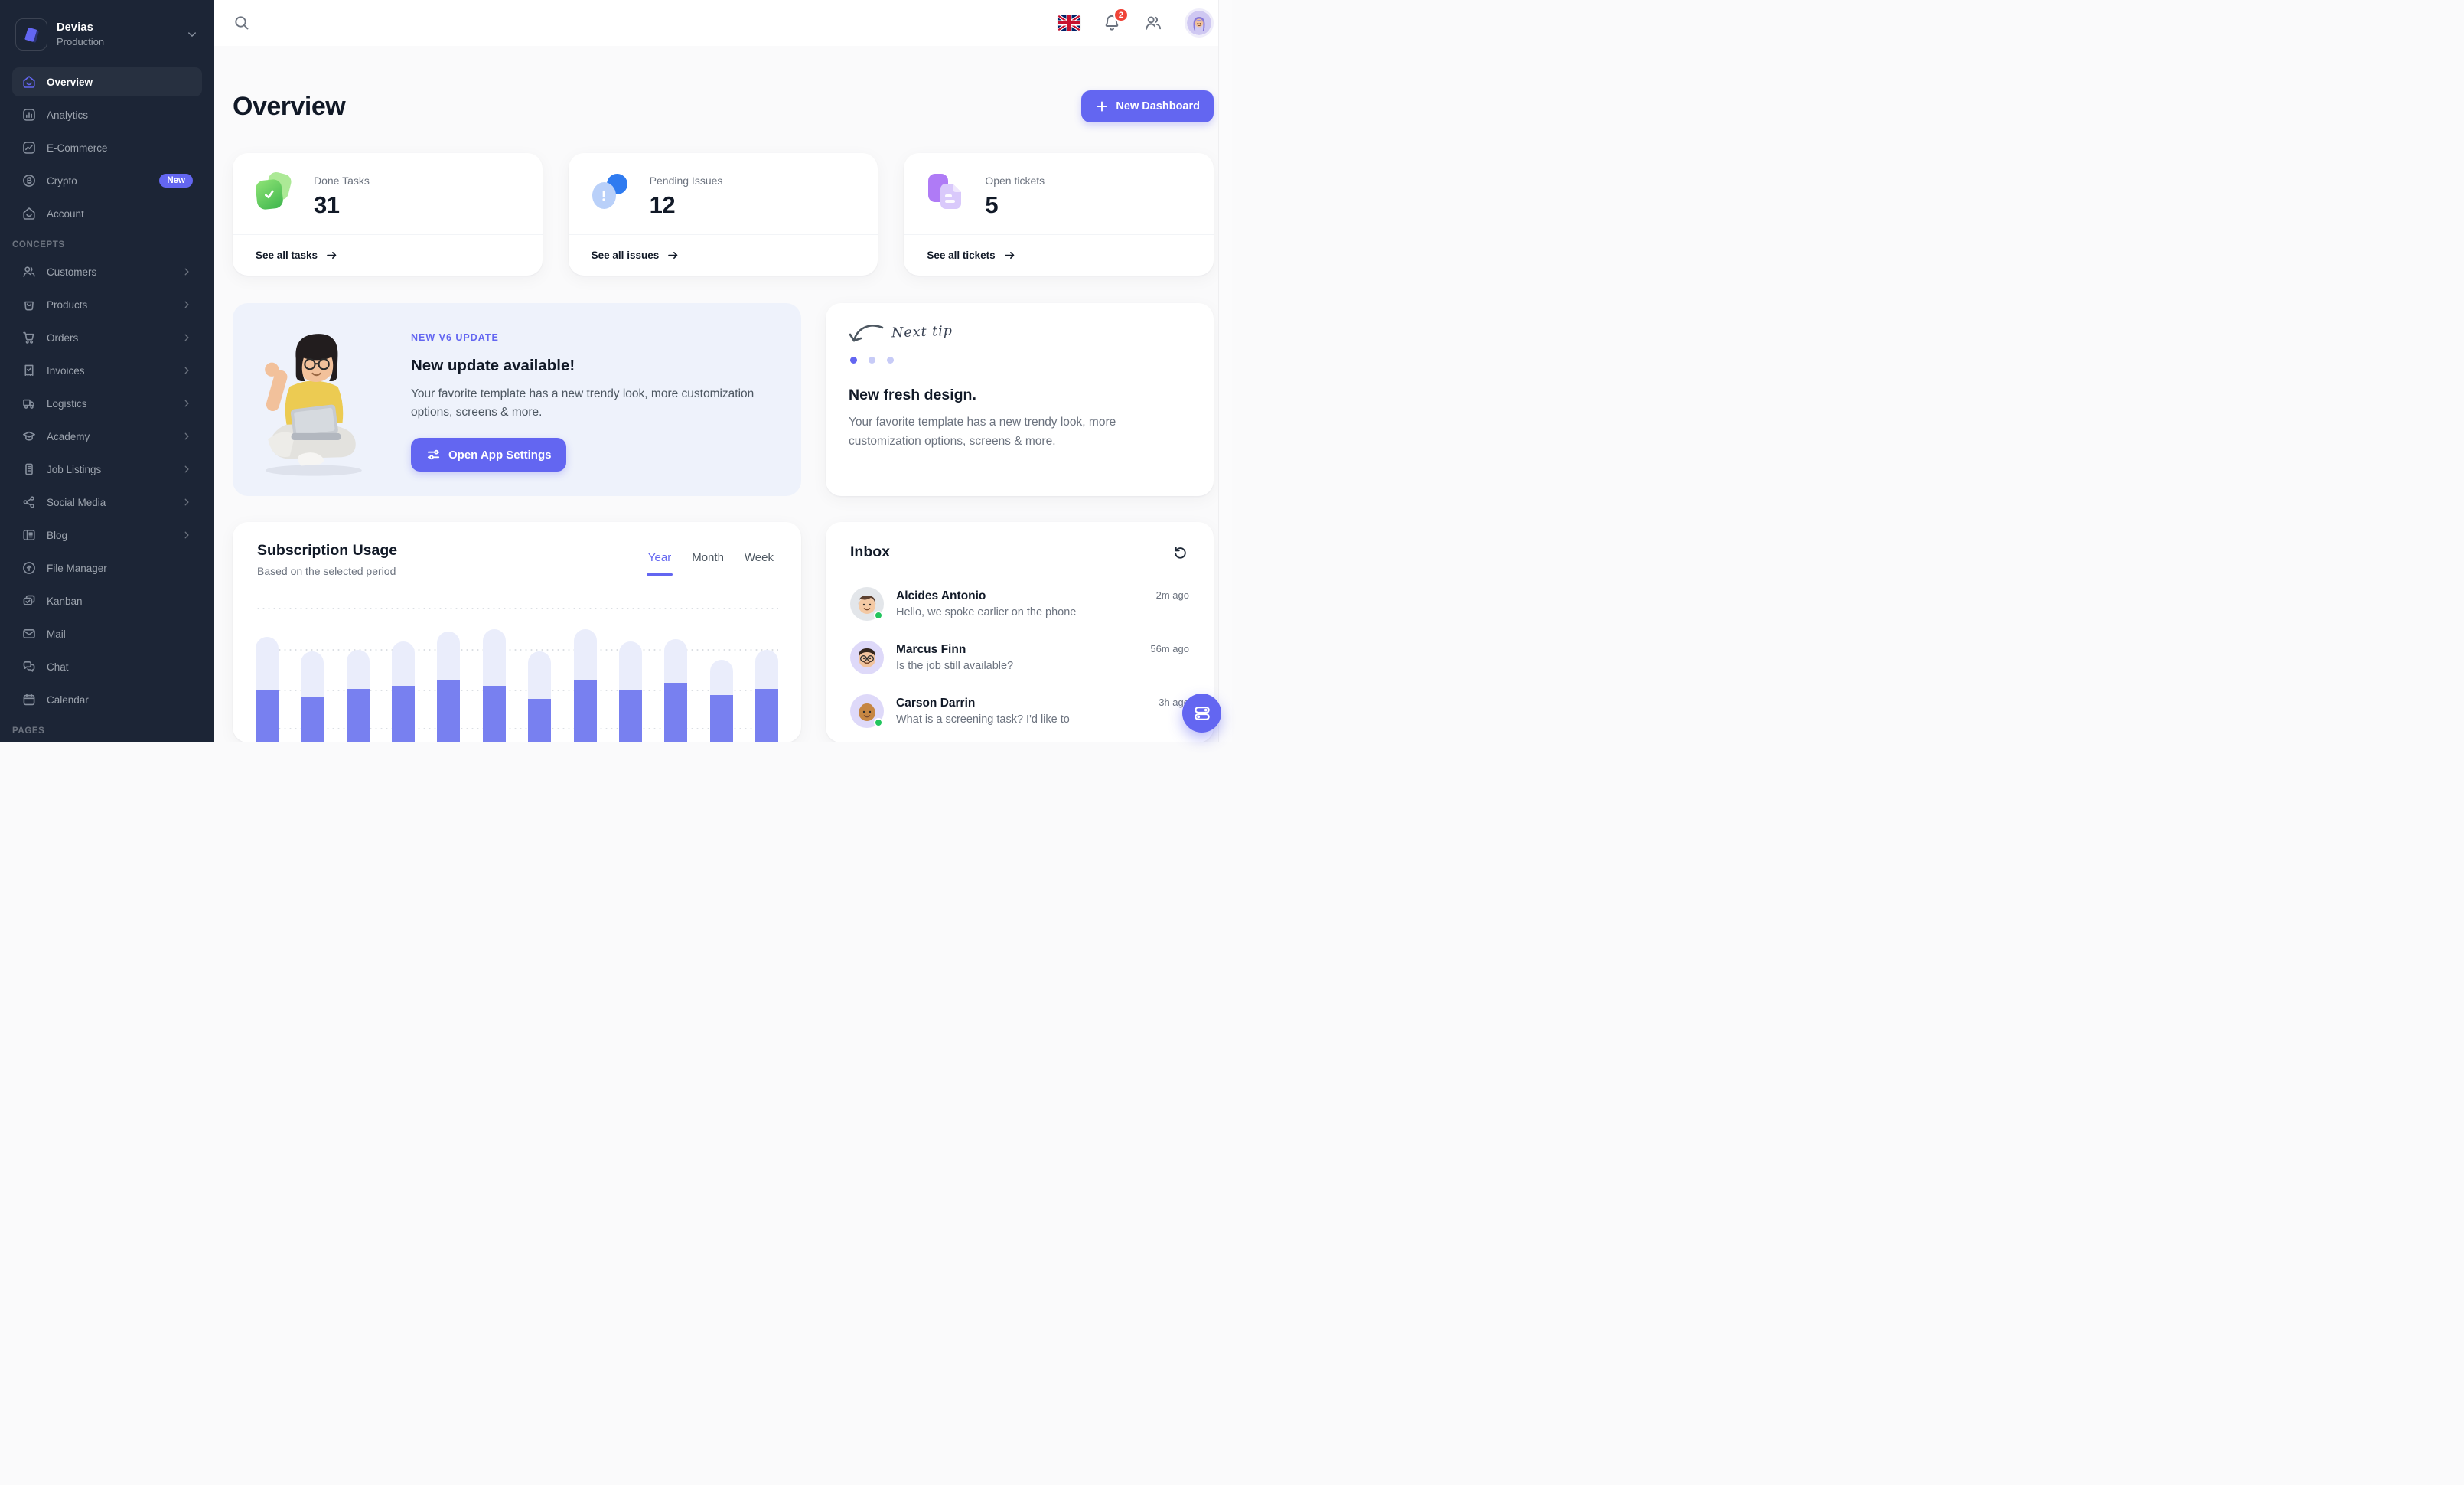  What do you see at coordinates (107, 568) in the screenshot?
I see `sidebar-item-file-manager: File Manager` at bounding box center [107, 568].